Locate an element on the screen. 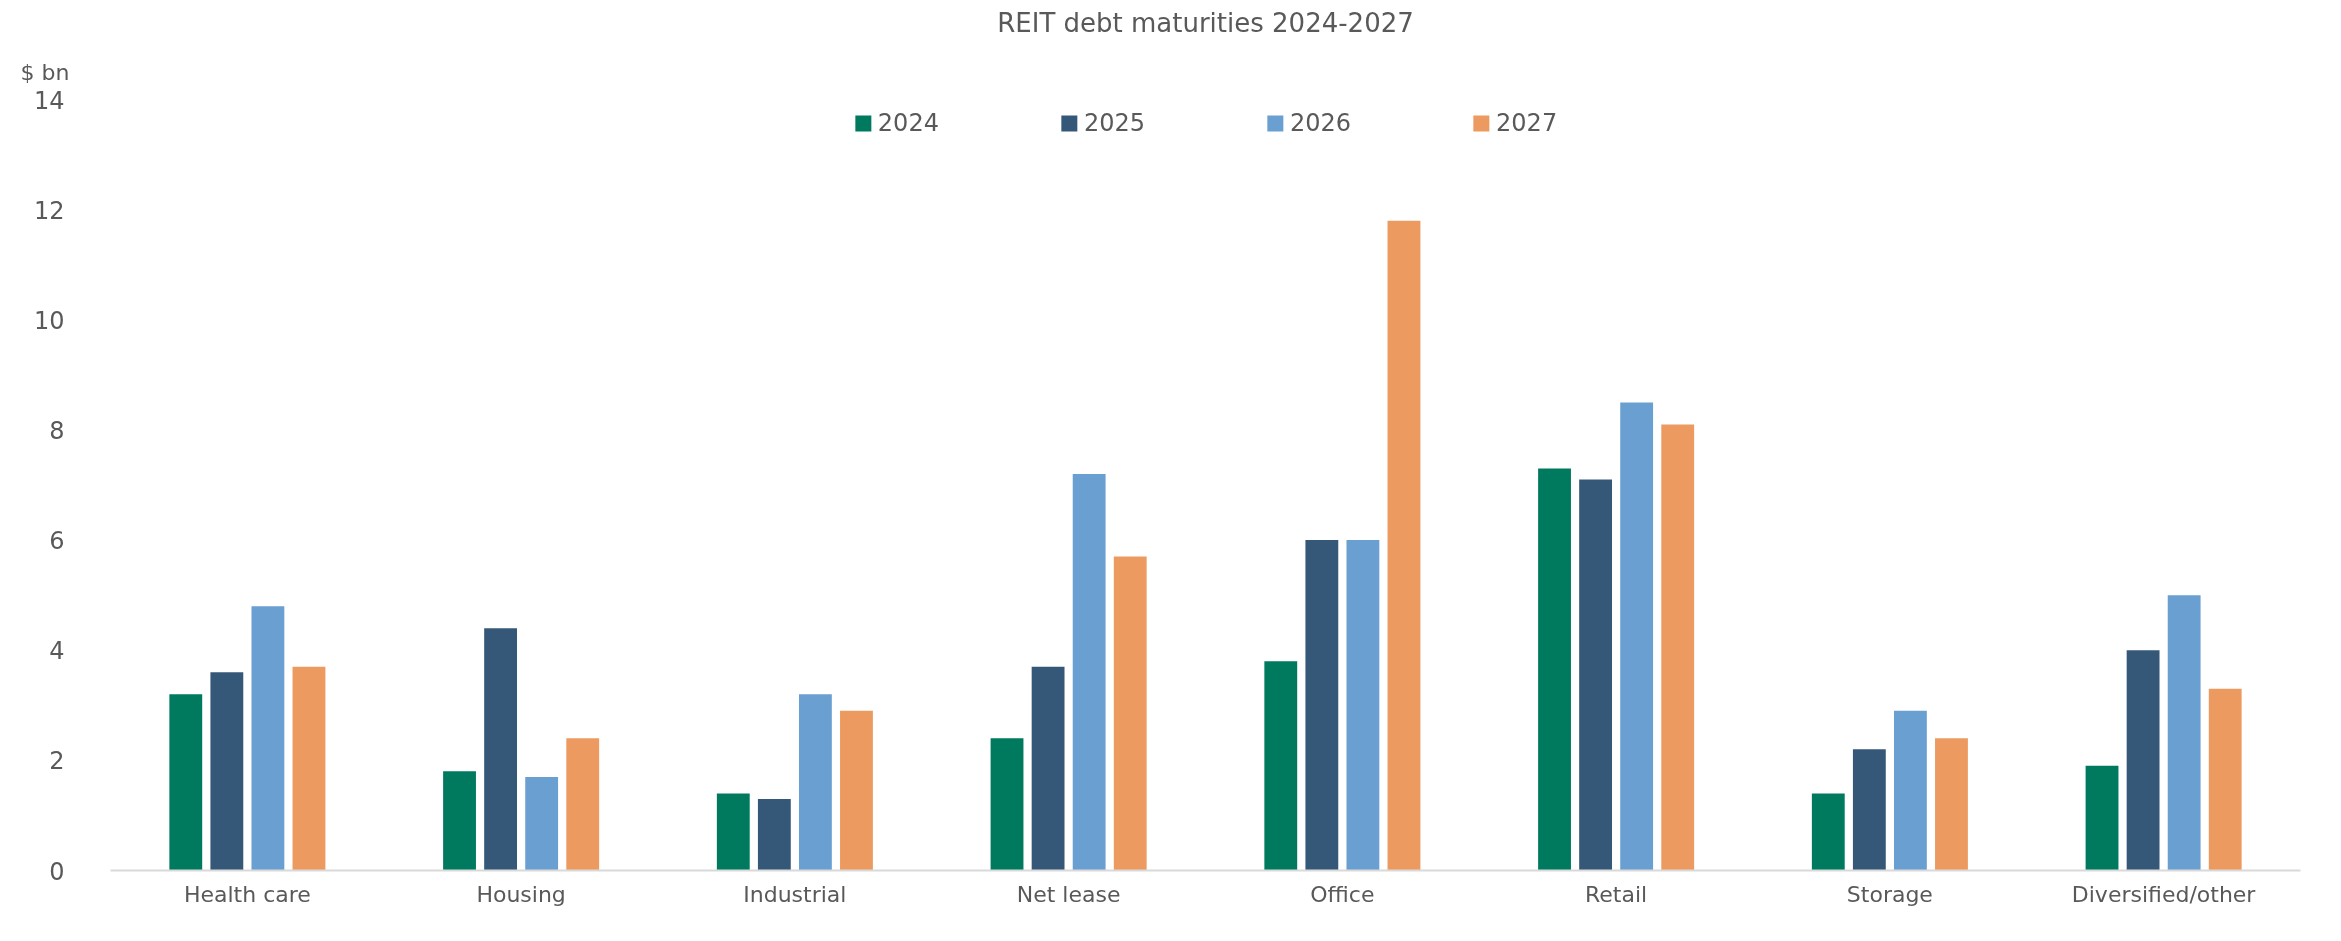 The width and height of the screenshot is (2341, 941). legend-label: 2026 is located at coordinates (1321, 123).